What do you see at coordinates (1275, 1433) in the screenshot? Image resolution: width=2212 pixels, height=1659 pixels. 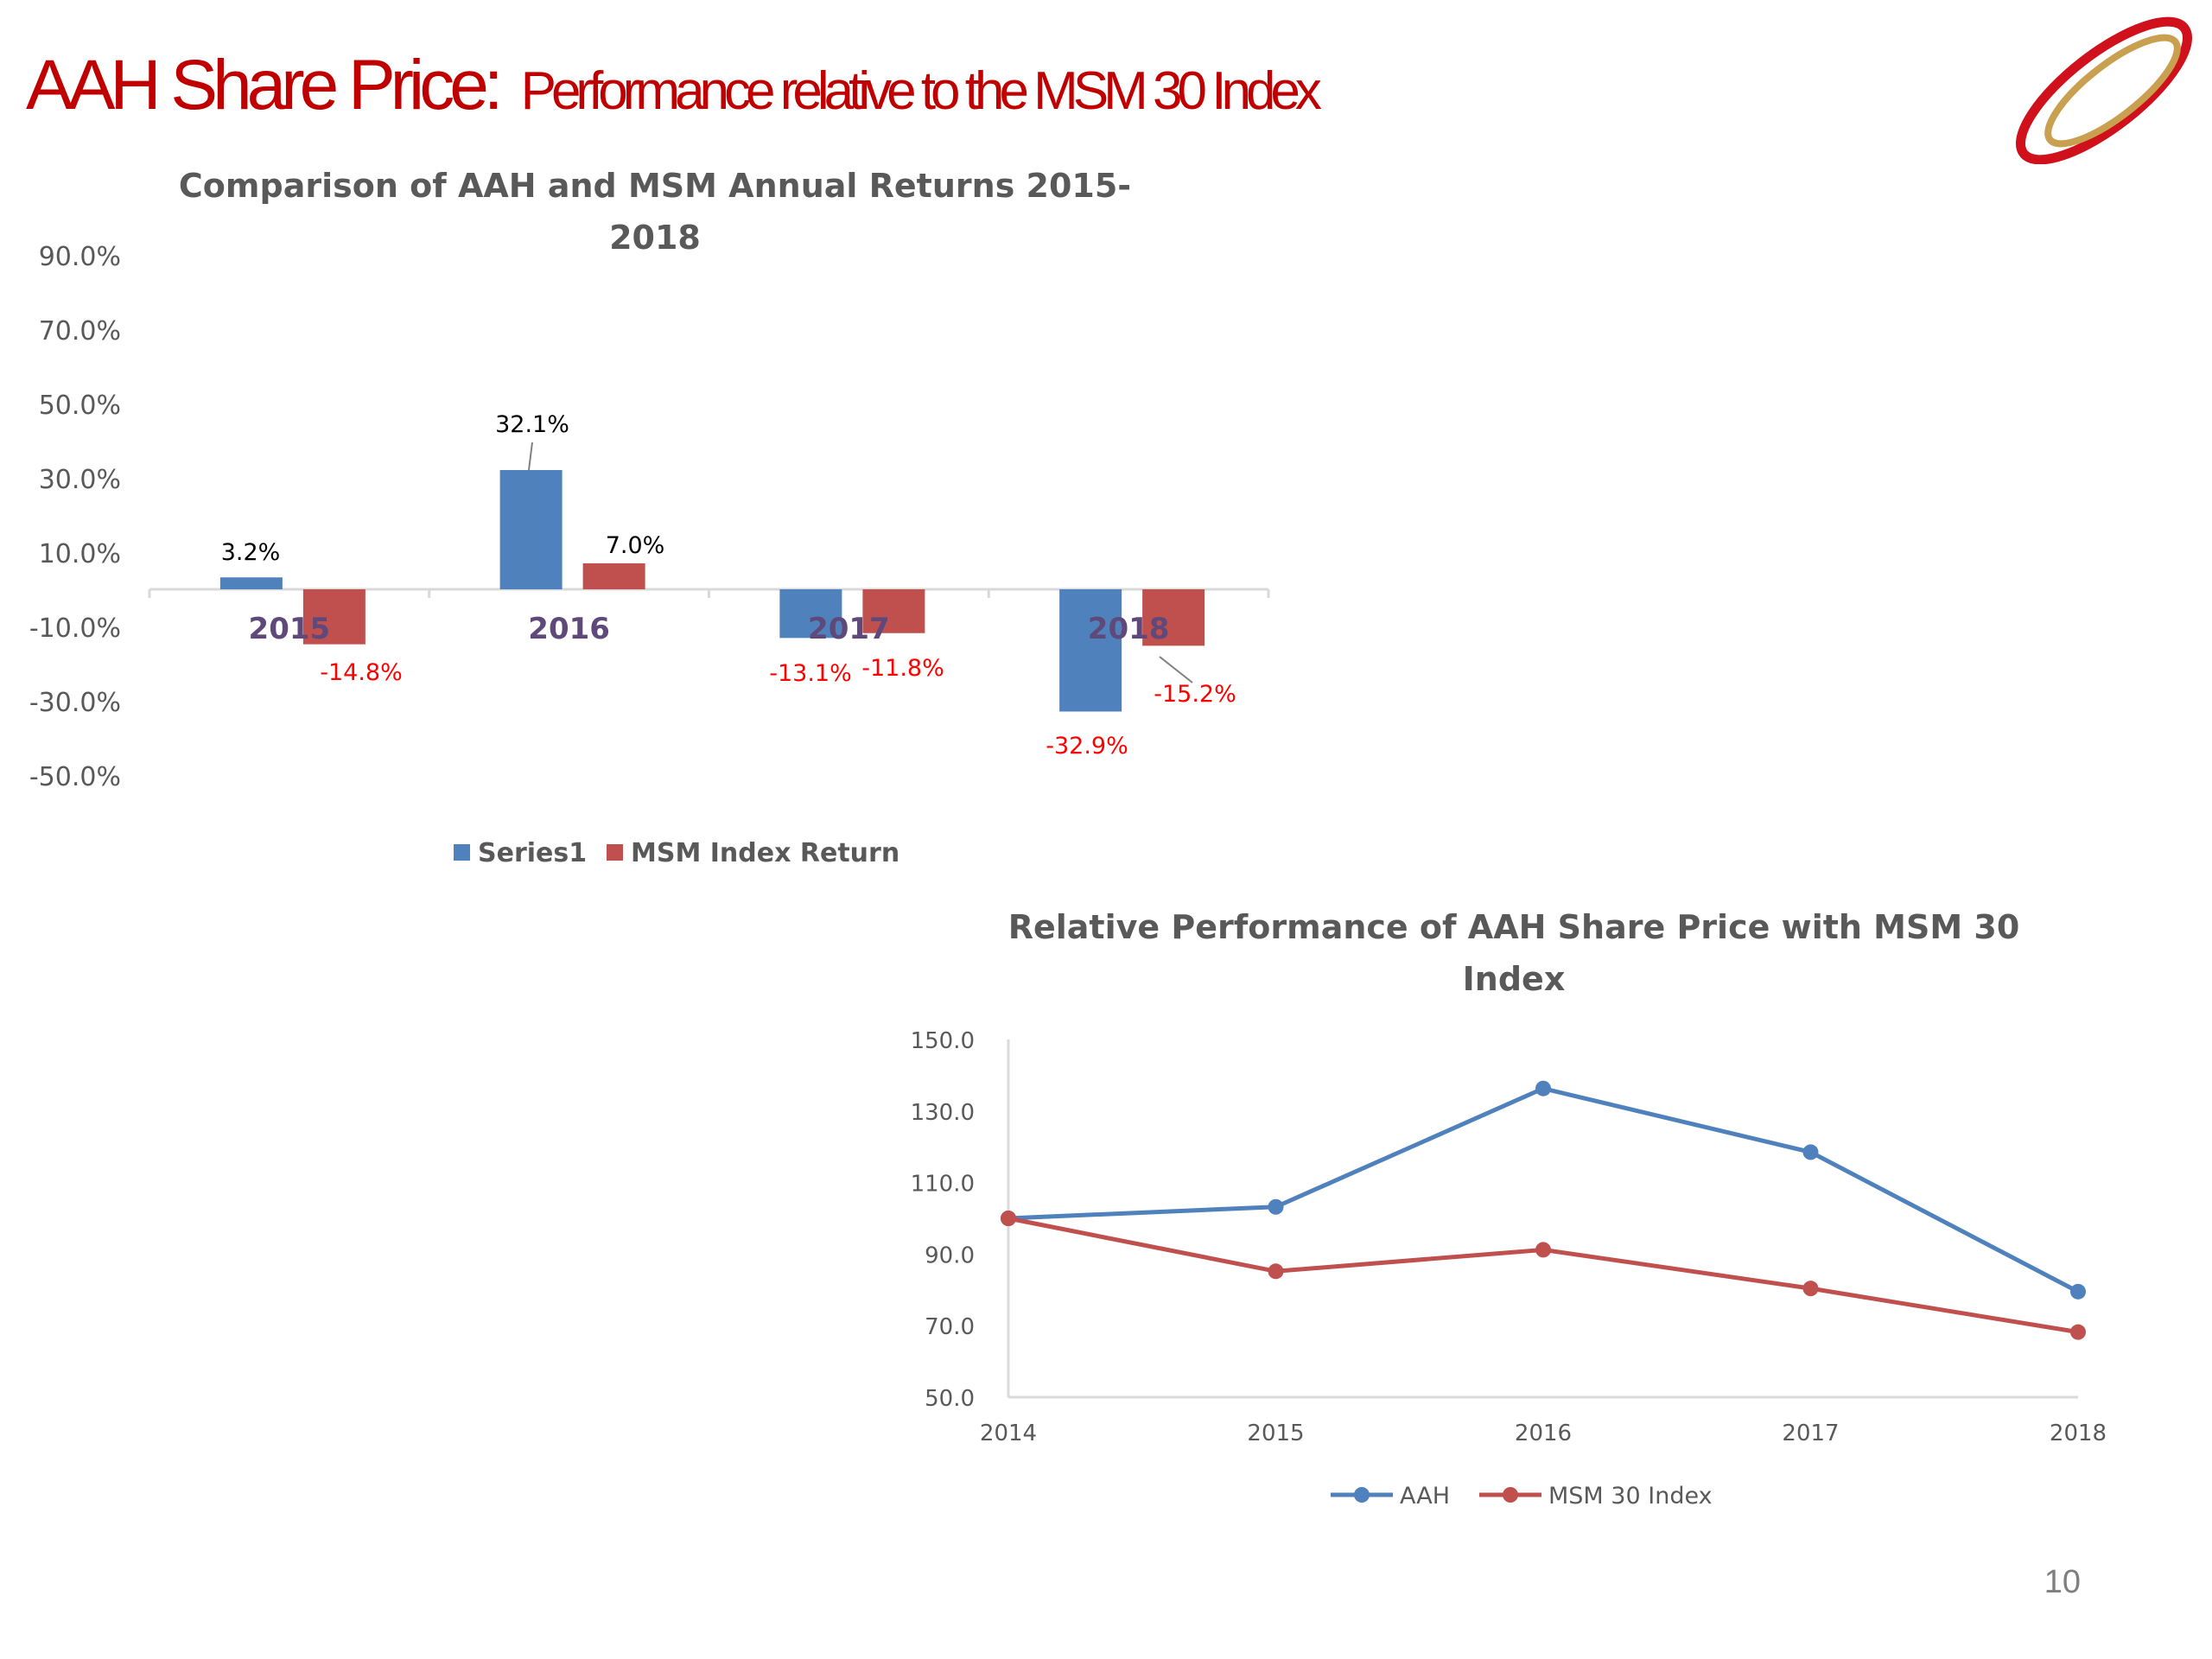 I see `line-chart-x-tick-label: 2015` at bounding box center [1275, 1433].